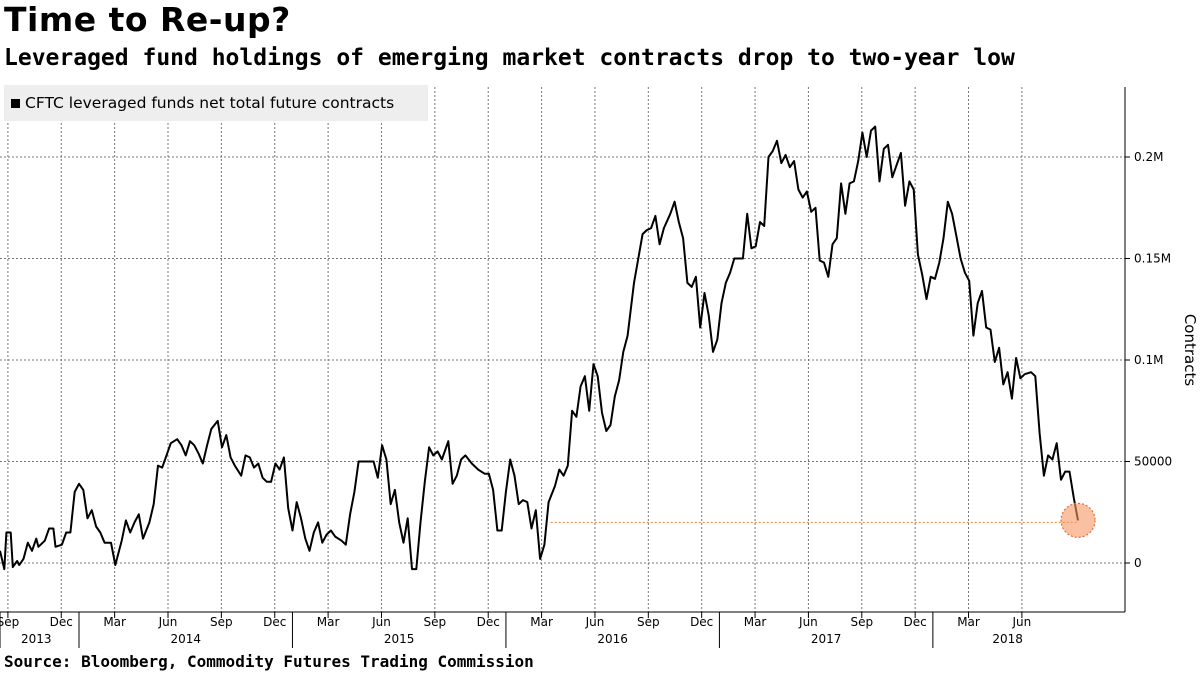 The image size is (1200, 675). What do you see at coordinates (36, 639) in the screenshot?
I see `x-year-label: 2013` at bounding box center [36, 639].